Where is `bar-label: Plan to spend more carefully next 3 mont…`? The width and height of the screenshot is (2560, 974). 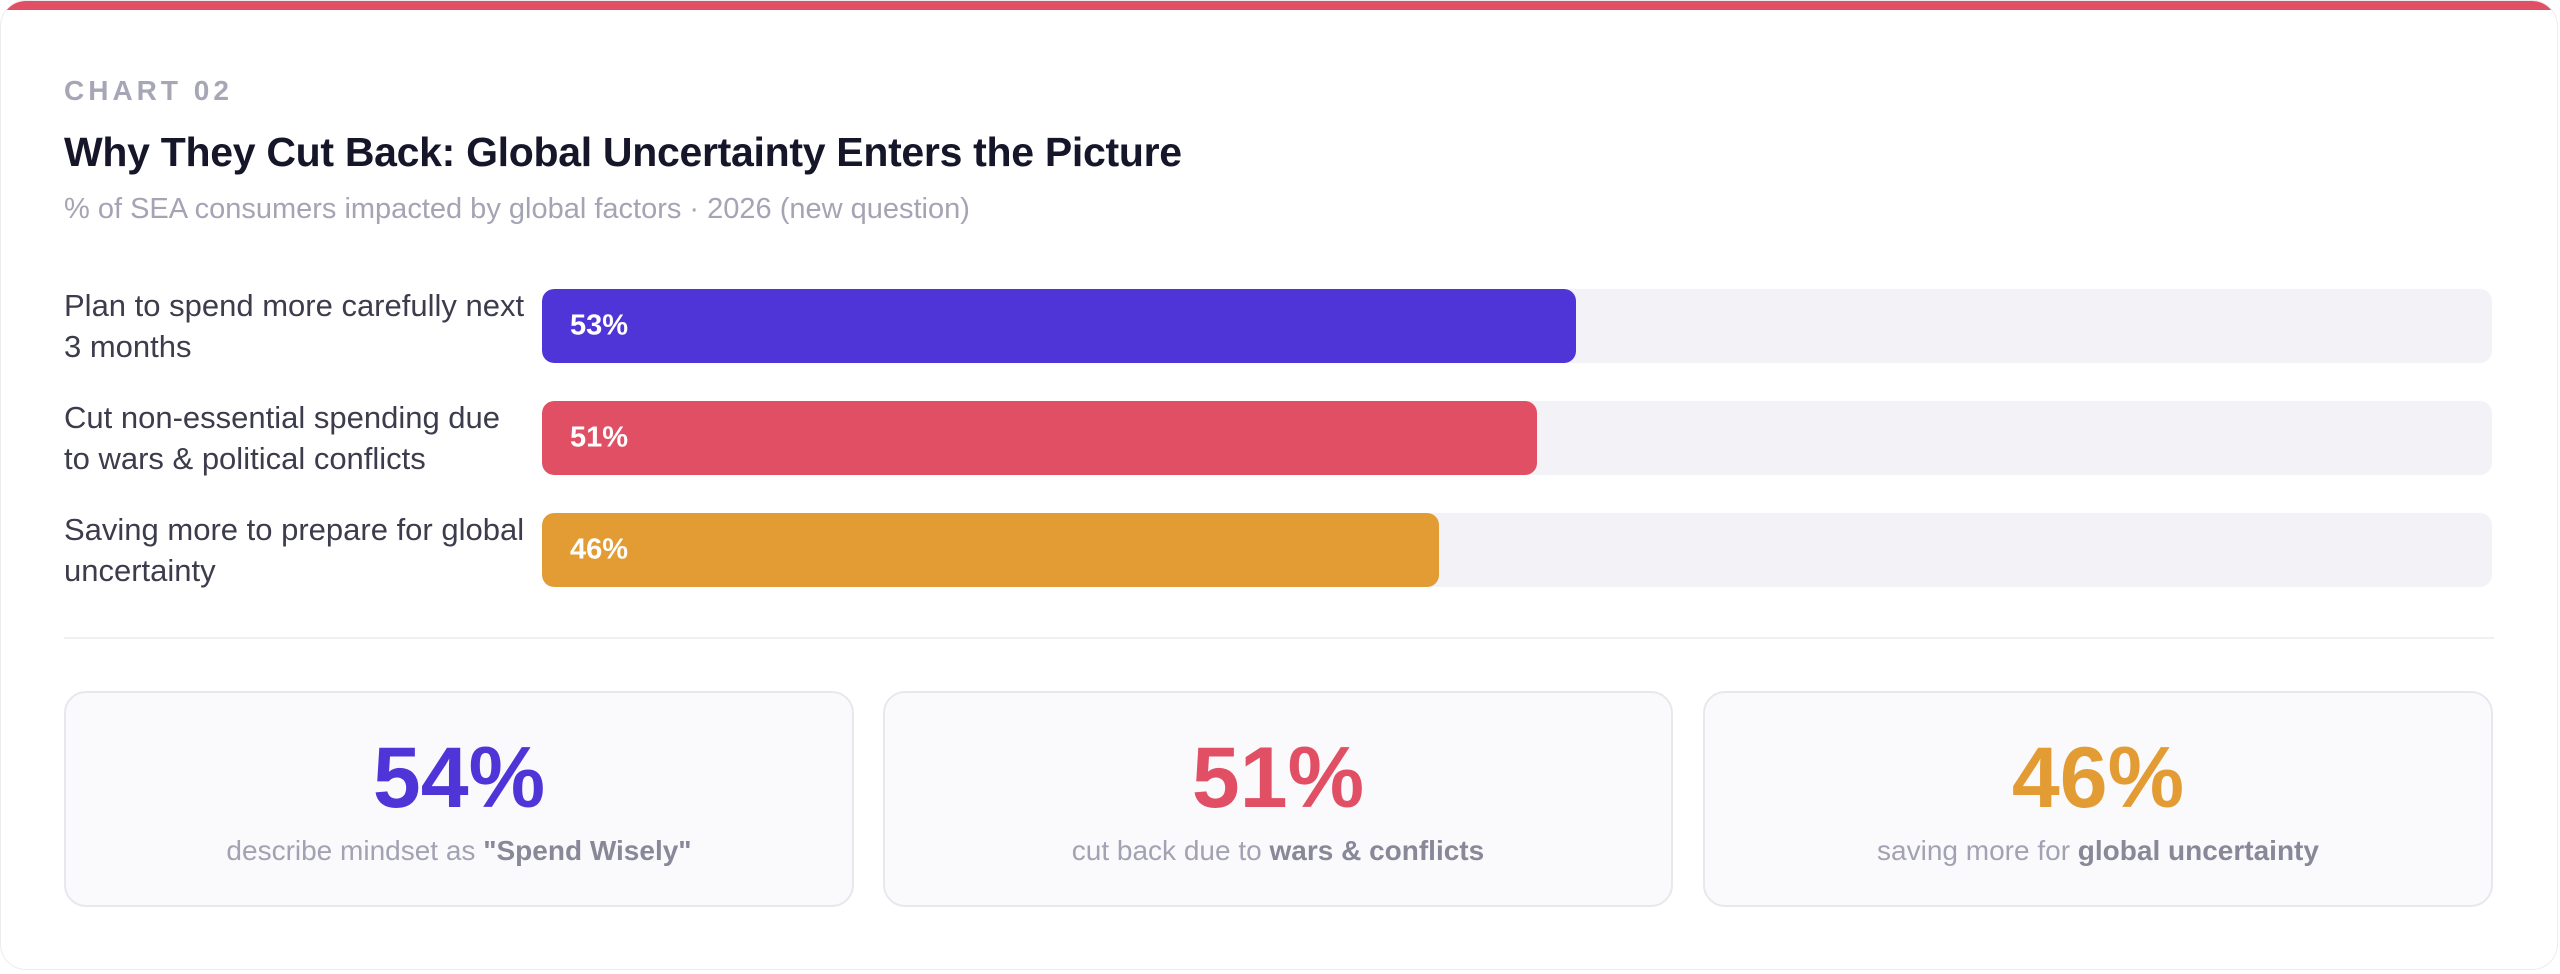
bar-label: Plan to spend more carefully next 3 mont… is located at coordinates (294, 326).